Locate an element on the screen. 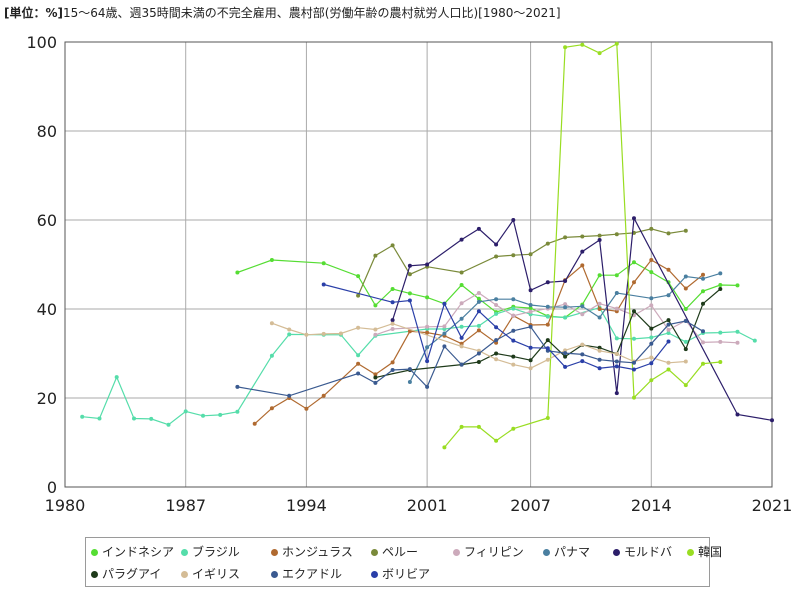 The width and height of the screenshot is (800, 600). legend-item: イギリス is located at coordinates (210, 573).